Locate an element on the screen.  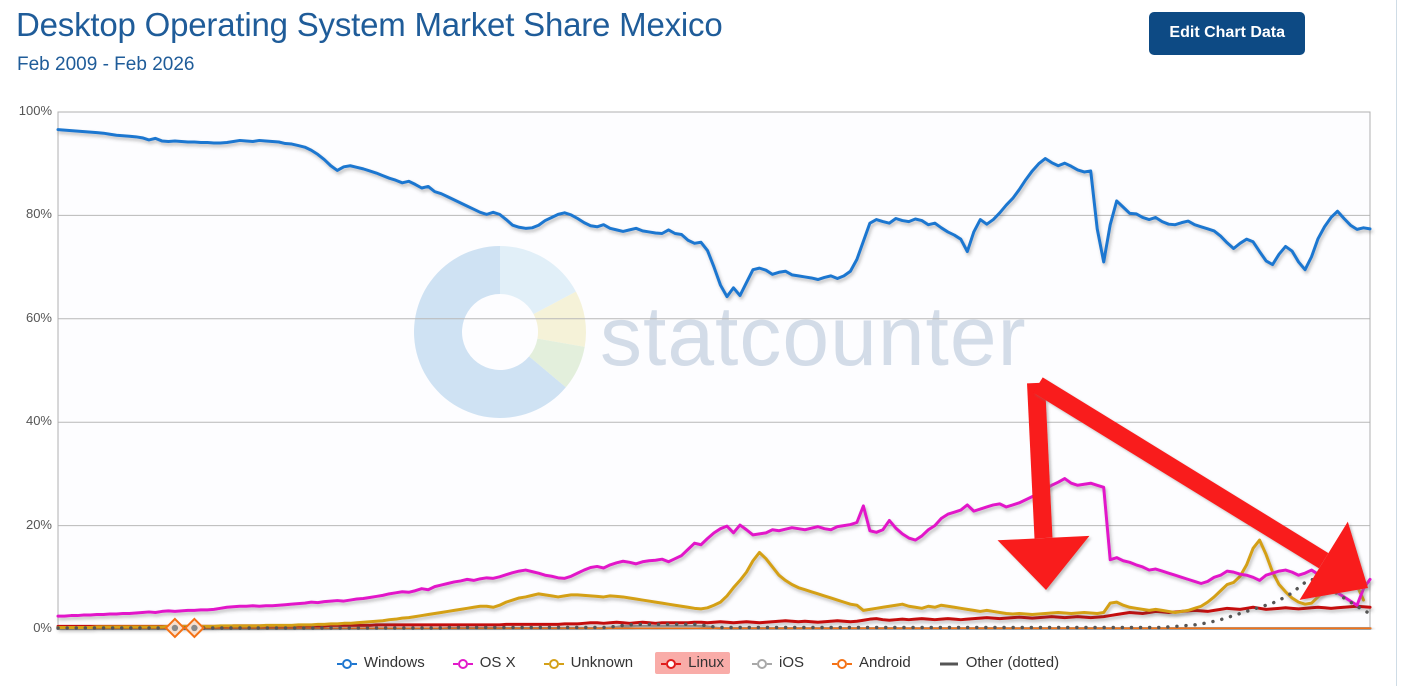
svg-text: statcounter is located at coordinates (813, 336).